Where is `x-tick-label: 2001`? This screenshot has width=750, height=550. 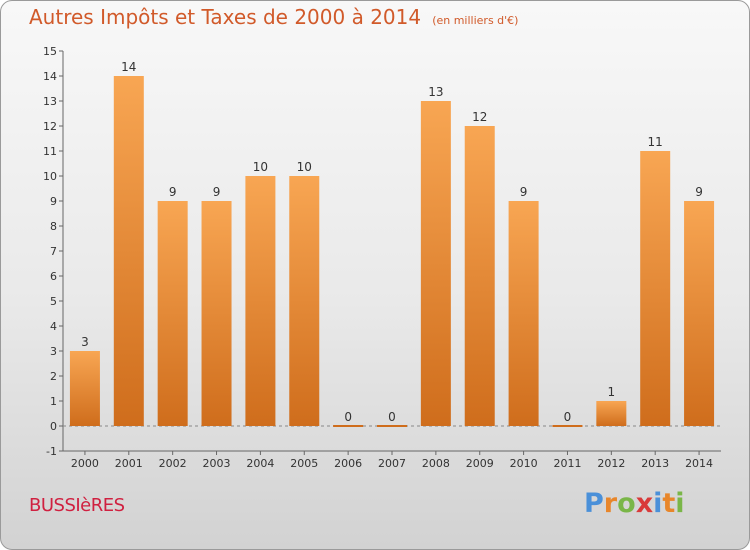 x-tick-label: 2001 is located at coordinates (129, 463).